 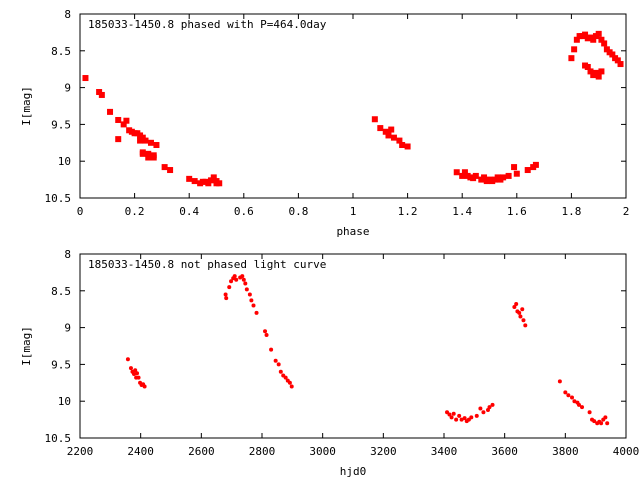 What do you see at coordinates (298, 211) in the screenshot?
I see `x-tick-label: 0.8` at bounding box center [298, 211].